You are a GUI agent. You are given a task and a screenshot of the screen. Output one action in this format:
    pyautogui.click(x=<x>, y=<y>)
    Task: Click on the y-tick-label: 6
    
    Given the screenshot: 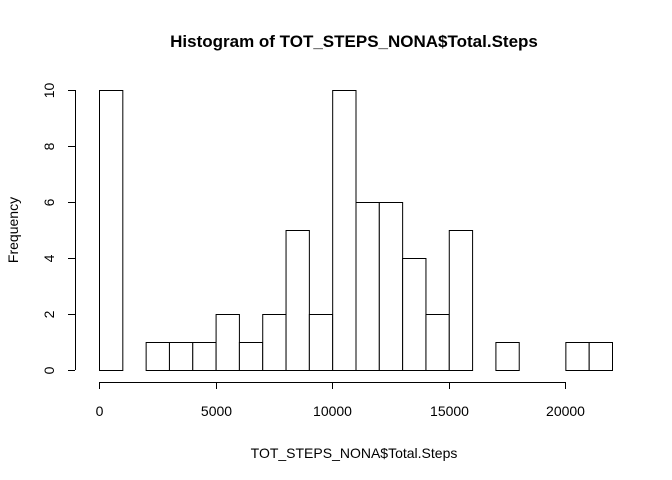 What is the action you would take?
    pyautogui.click(x=49, y=202)
    